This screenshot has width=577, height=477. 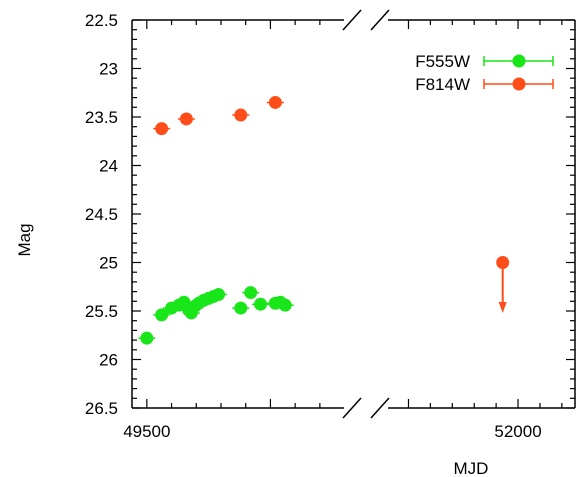 What do you see at coordinates (108, 166) in the screenshot?
I see `y-tick-label: 24` at bounding box center [108, 166].